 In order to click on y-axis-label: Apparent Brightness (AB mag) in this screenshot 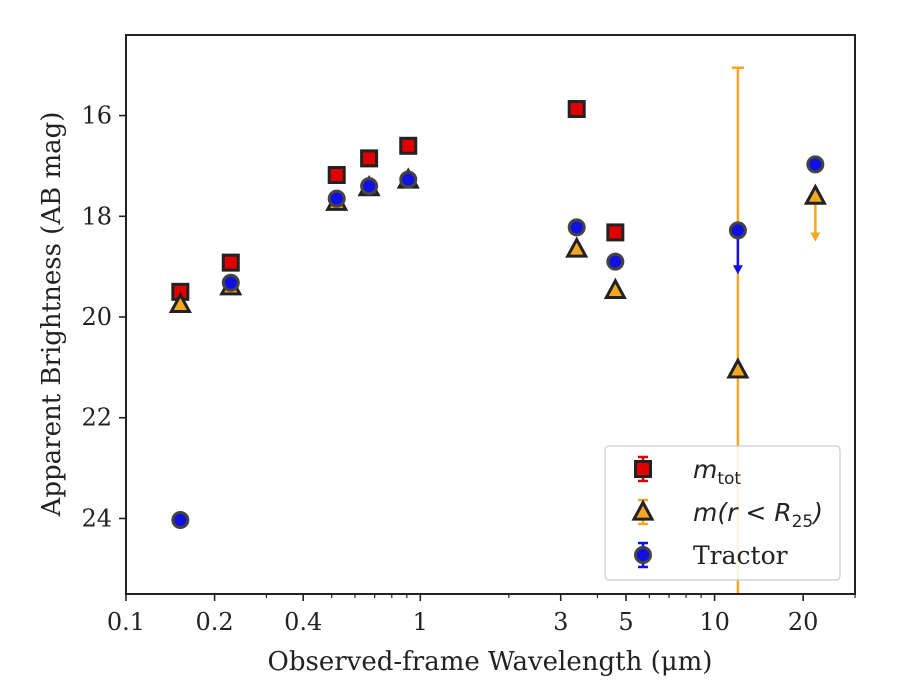, I will do `click(52, 315)`.